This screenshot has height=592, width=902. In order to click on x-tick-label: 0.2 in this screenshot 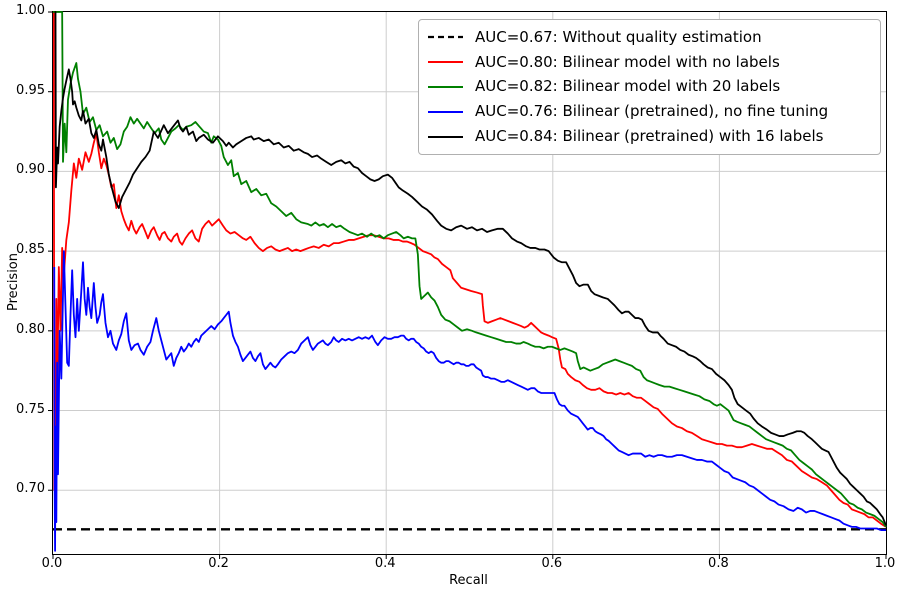, I will do `click(218, 563)`.